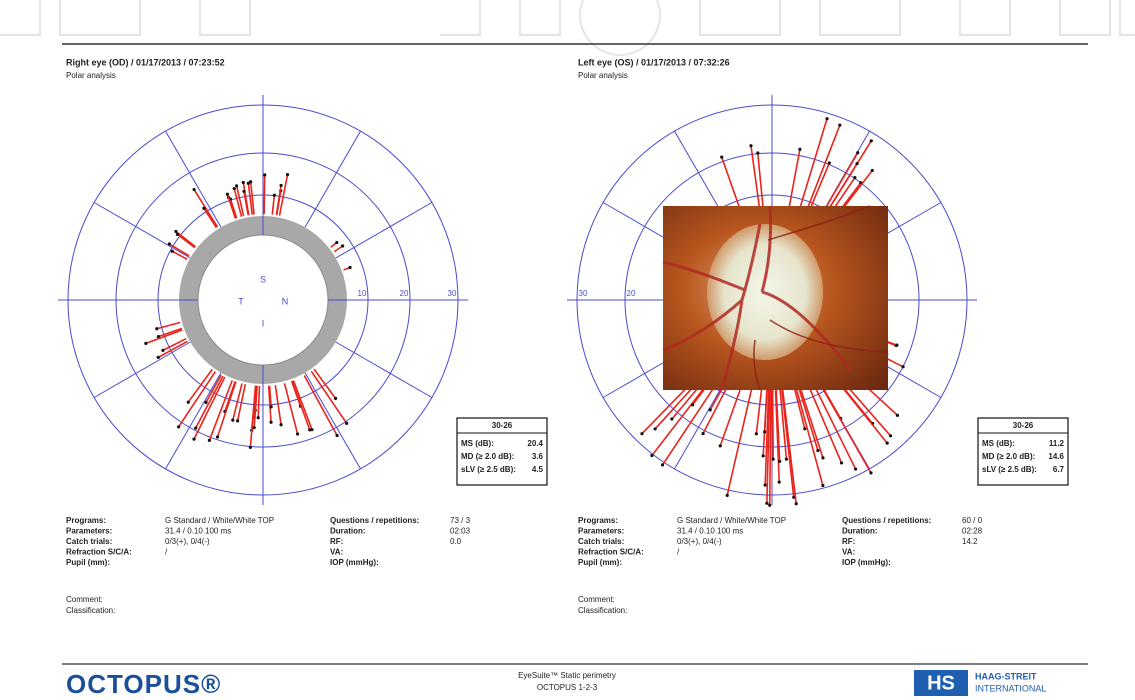 The width and height of the screenshot is (1135, 700). What do you see at coordinates (583, 293) in the screenshot?
I see `scale-label: 30` at bounding box center [583, 293].